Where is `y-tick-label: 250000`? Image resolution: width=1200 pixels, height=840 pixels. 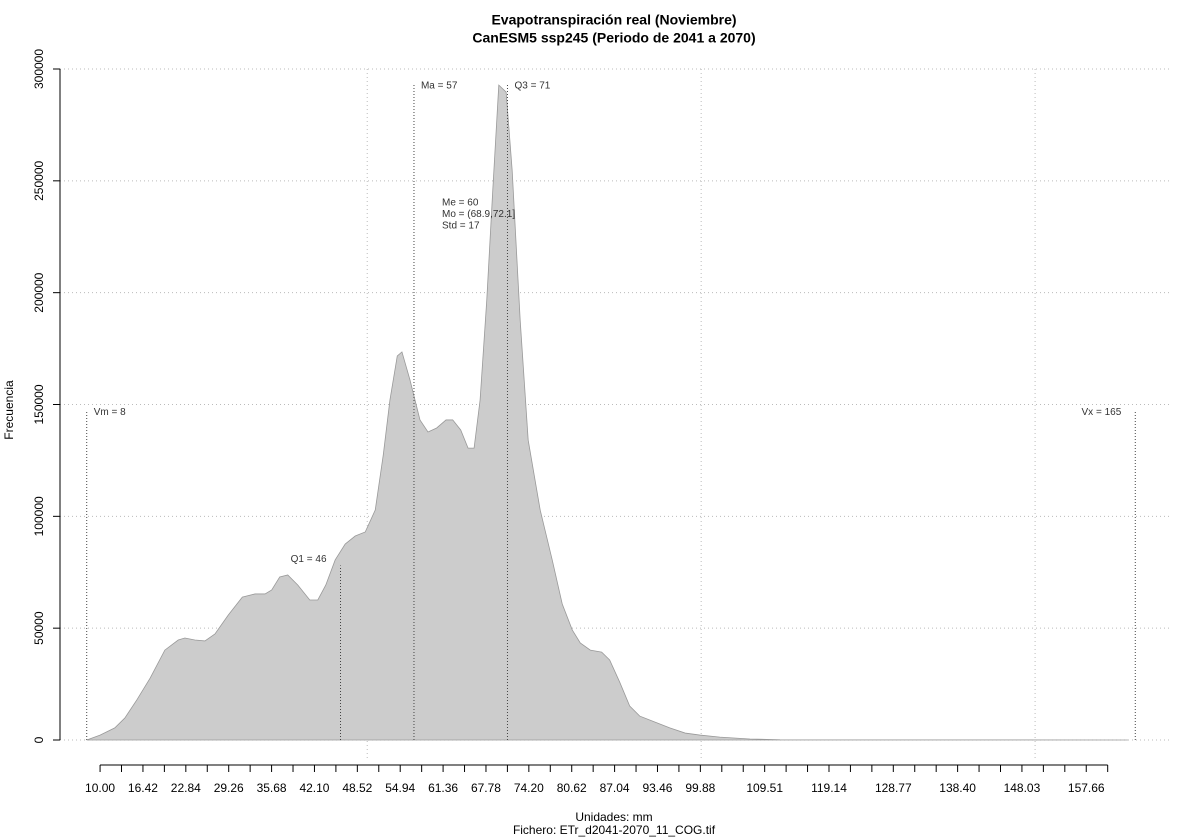
y-tick-label: 250000 is located at coordinates (39, 180).